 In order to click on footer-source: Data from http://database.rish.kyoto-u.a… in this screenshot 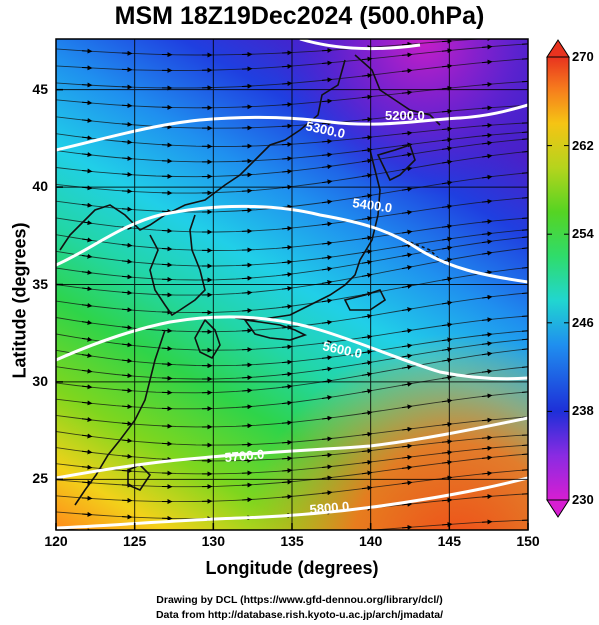, I will do `click(299, 615)`.